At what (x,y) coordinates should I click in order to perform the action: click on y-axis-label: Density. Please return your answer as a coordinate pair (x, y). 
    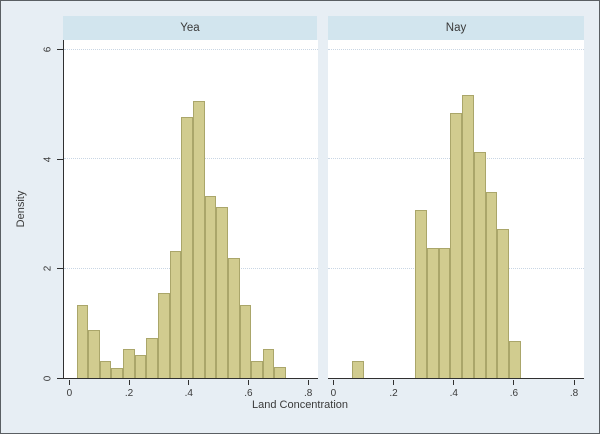
    Looking at the image, I should click on (21, 209).